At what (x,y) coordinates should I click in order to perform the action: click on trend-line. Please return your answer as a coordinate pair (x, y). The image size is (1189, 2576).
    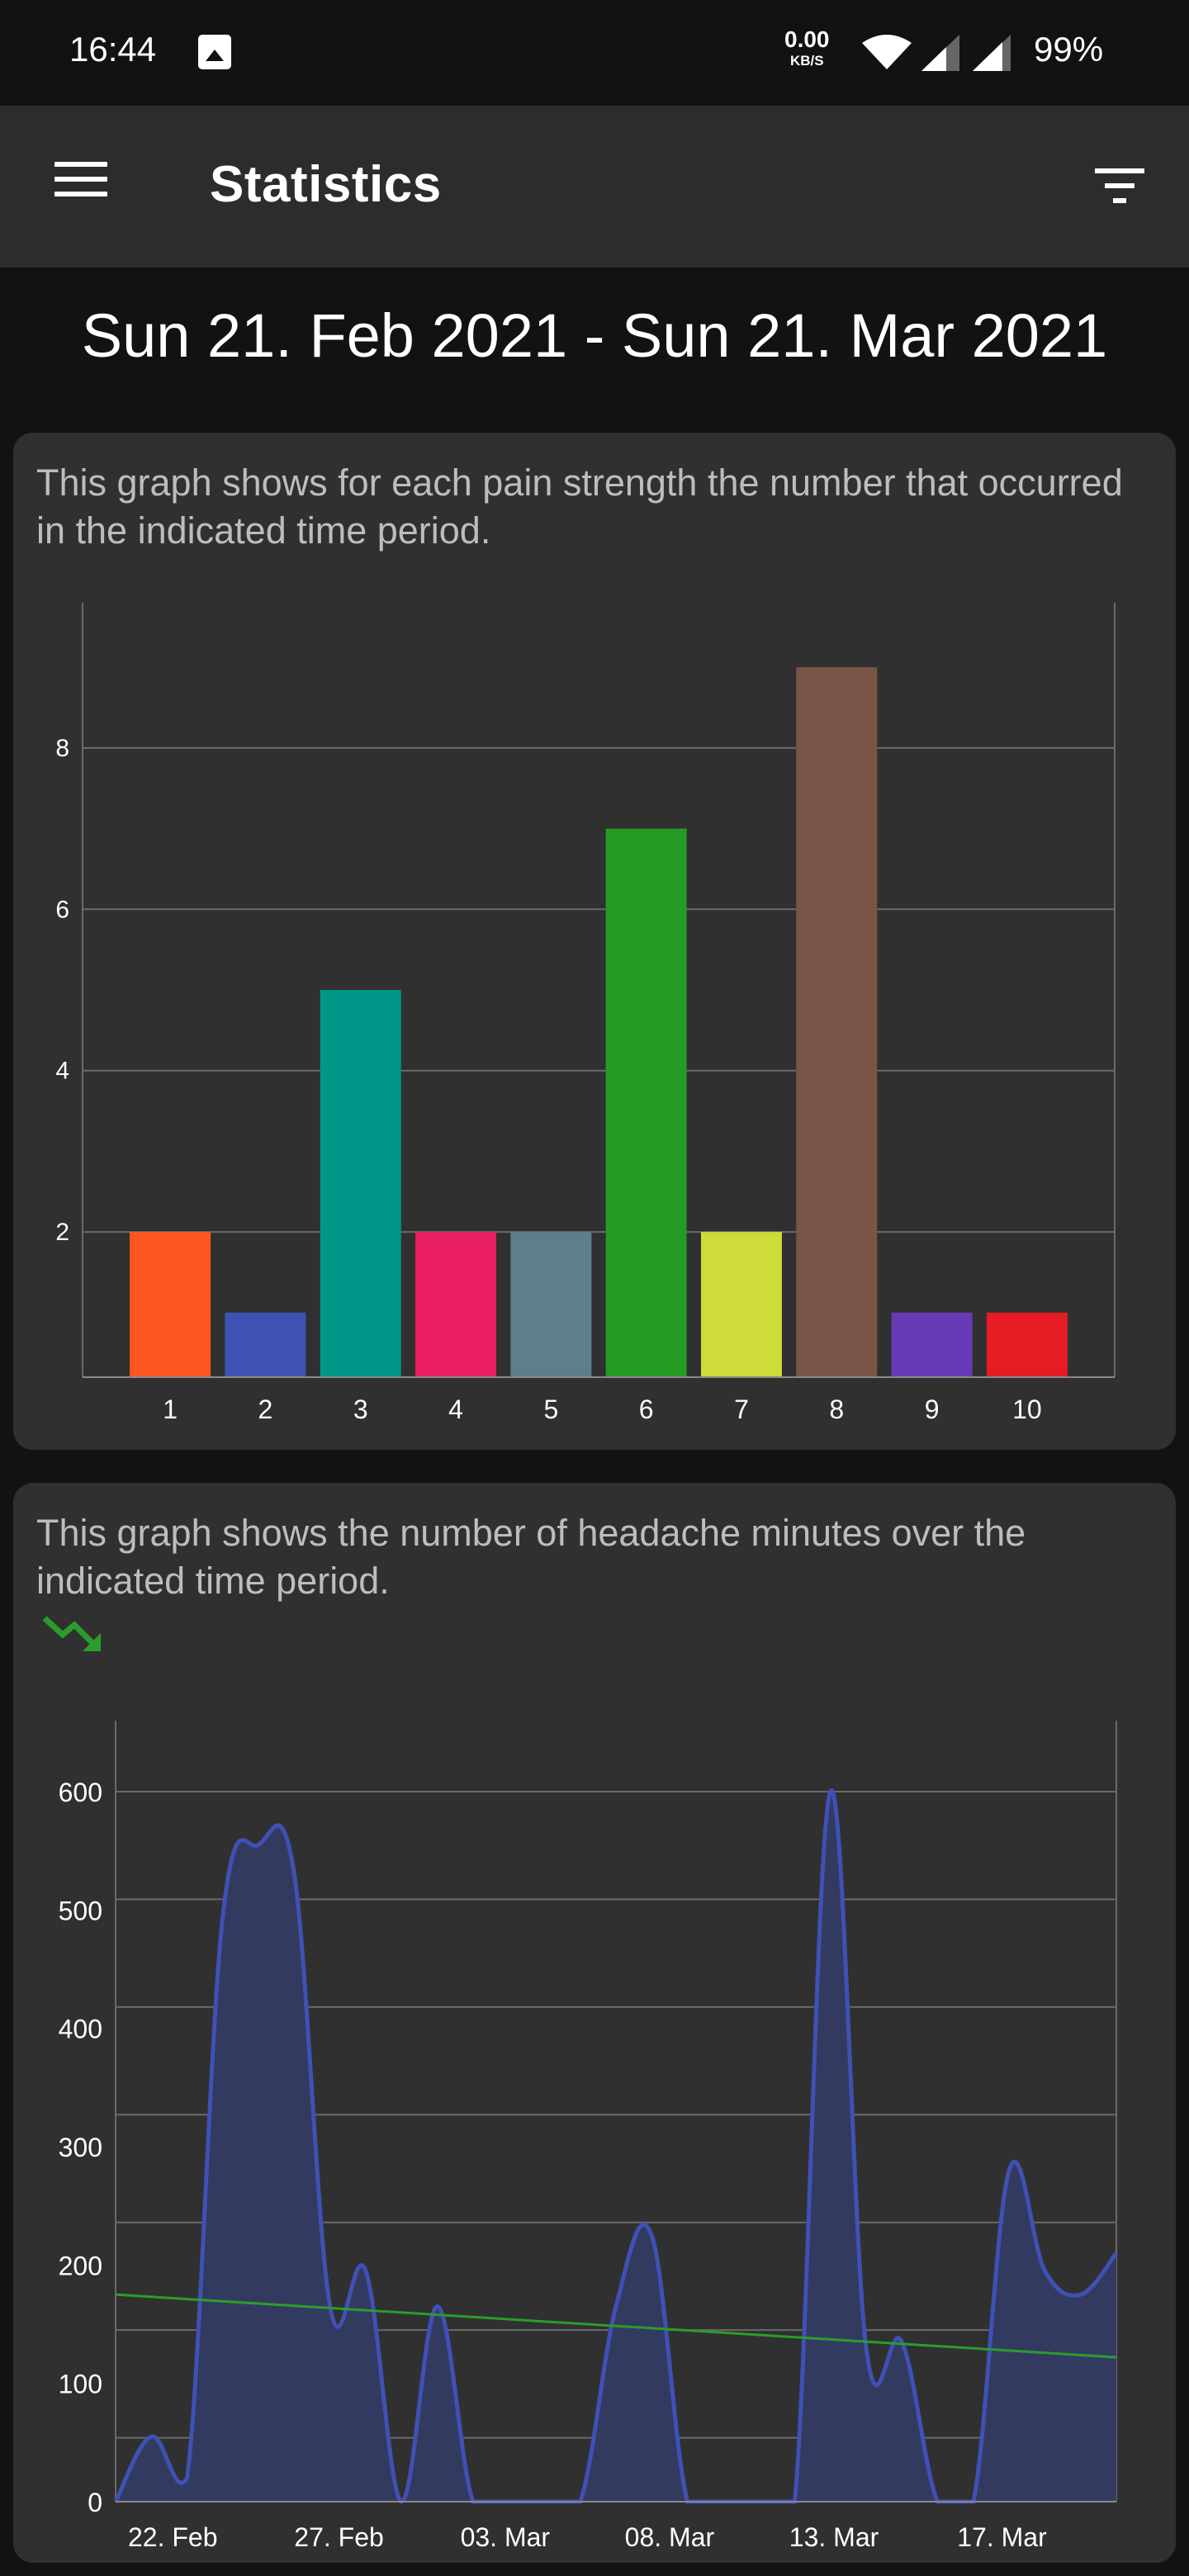
    Looking at the image, I should click on (616, 2326).